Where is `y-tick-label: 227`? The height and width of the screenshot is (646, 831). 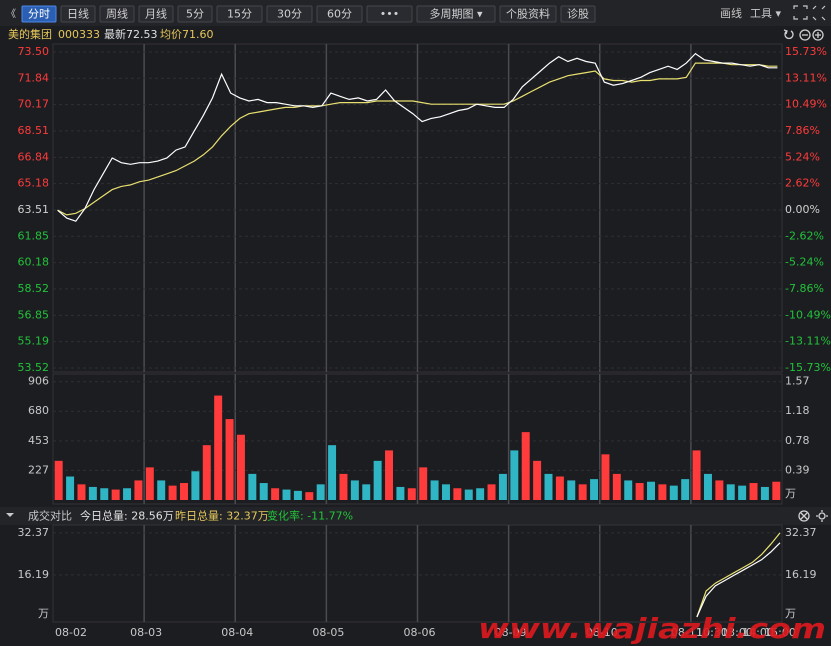
y-tick-label: 227 is located at coordinates (38, 469).